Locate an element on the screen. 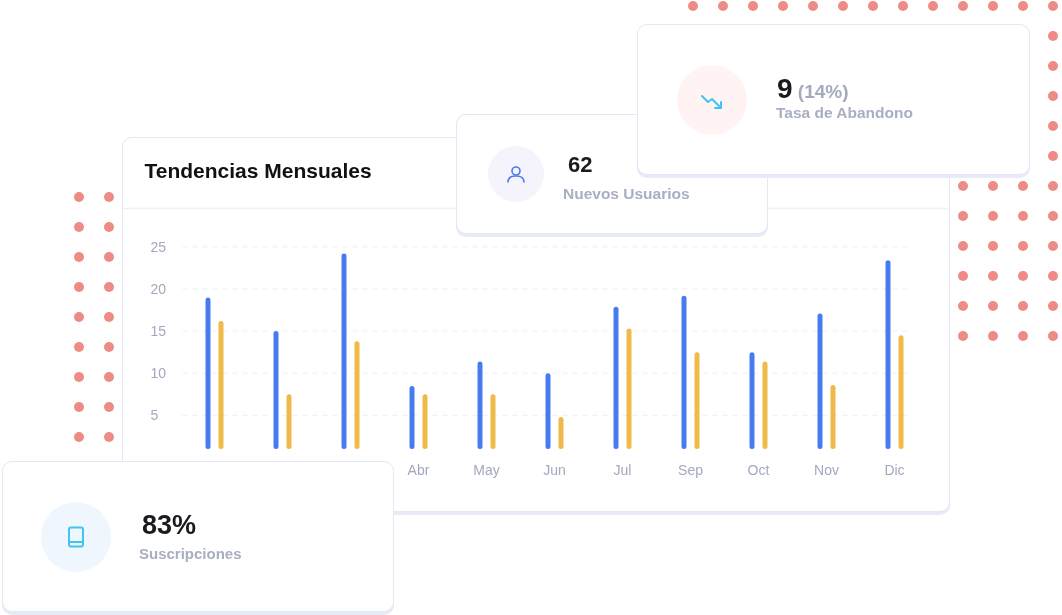  x-tick-label: Jun is located at coordinates (554, 470).